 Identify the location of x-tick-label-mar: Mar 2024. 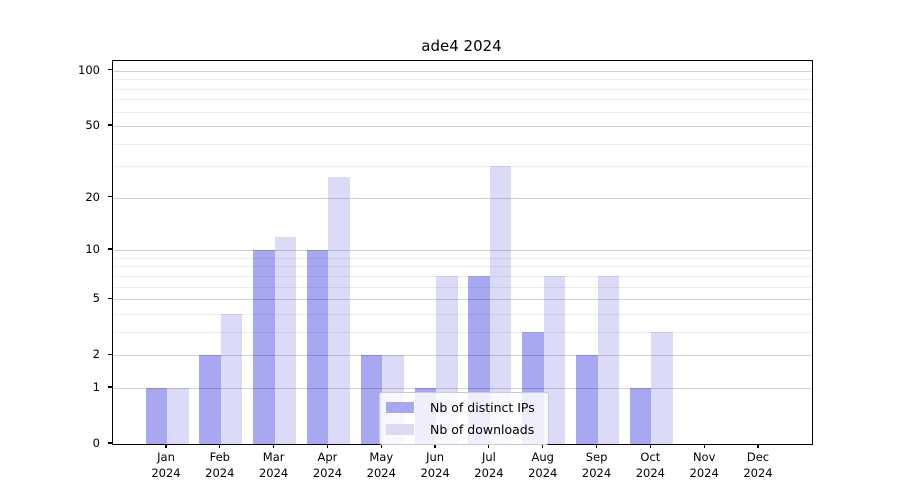
(273, 465).